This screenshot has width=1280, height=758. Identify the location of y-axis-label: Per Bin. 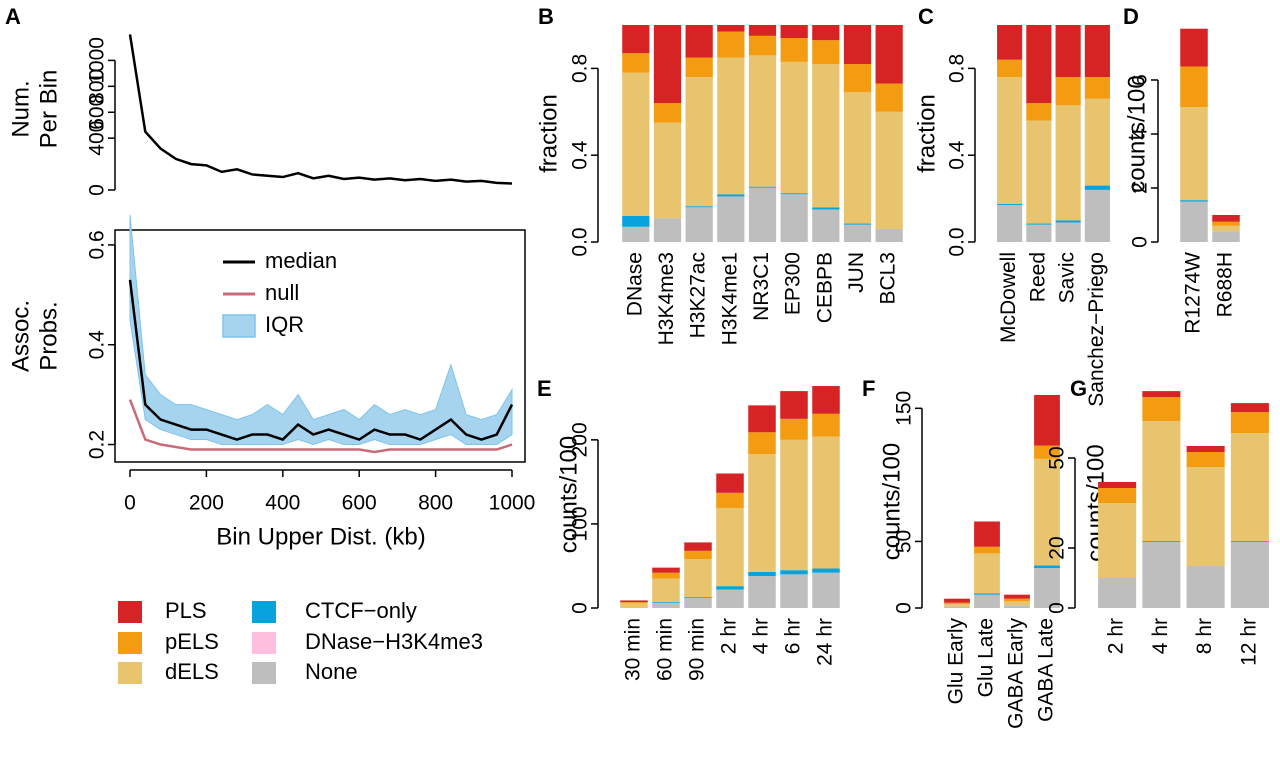
(48, 109).